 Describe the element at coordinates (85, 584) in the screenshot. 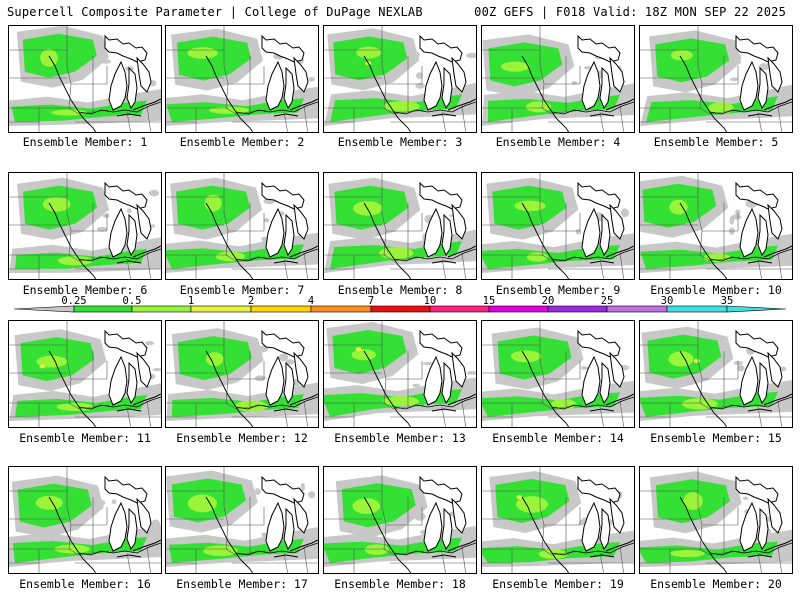

I see `member-caption: Ensemble Member: 16` at that location.